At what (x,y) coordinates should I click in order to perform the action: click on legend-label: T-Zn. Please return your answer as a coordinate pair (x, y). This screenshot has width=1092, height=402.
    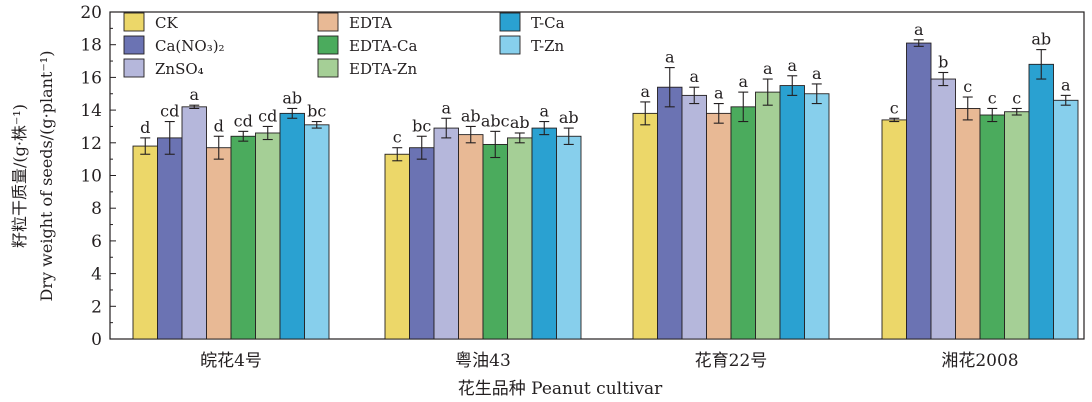
    Looking at the image, I should click on (548, 46).